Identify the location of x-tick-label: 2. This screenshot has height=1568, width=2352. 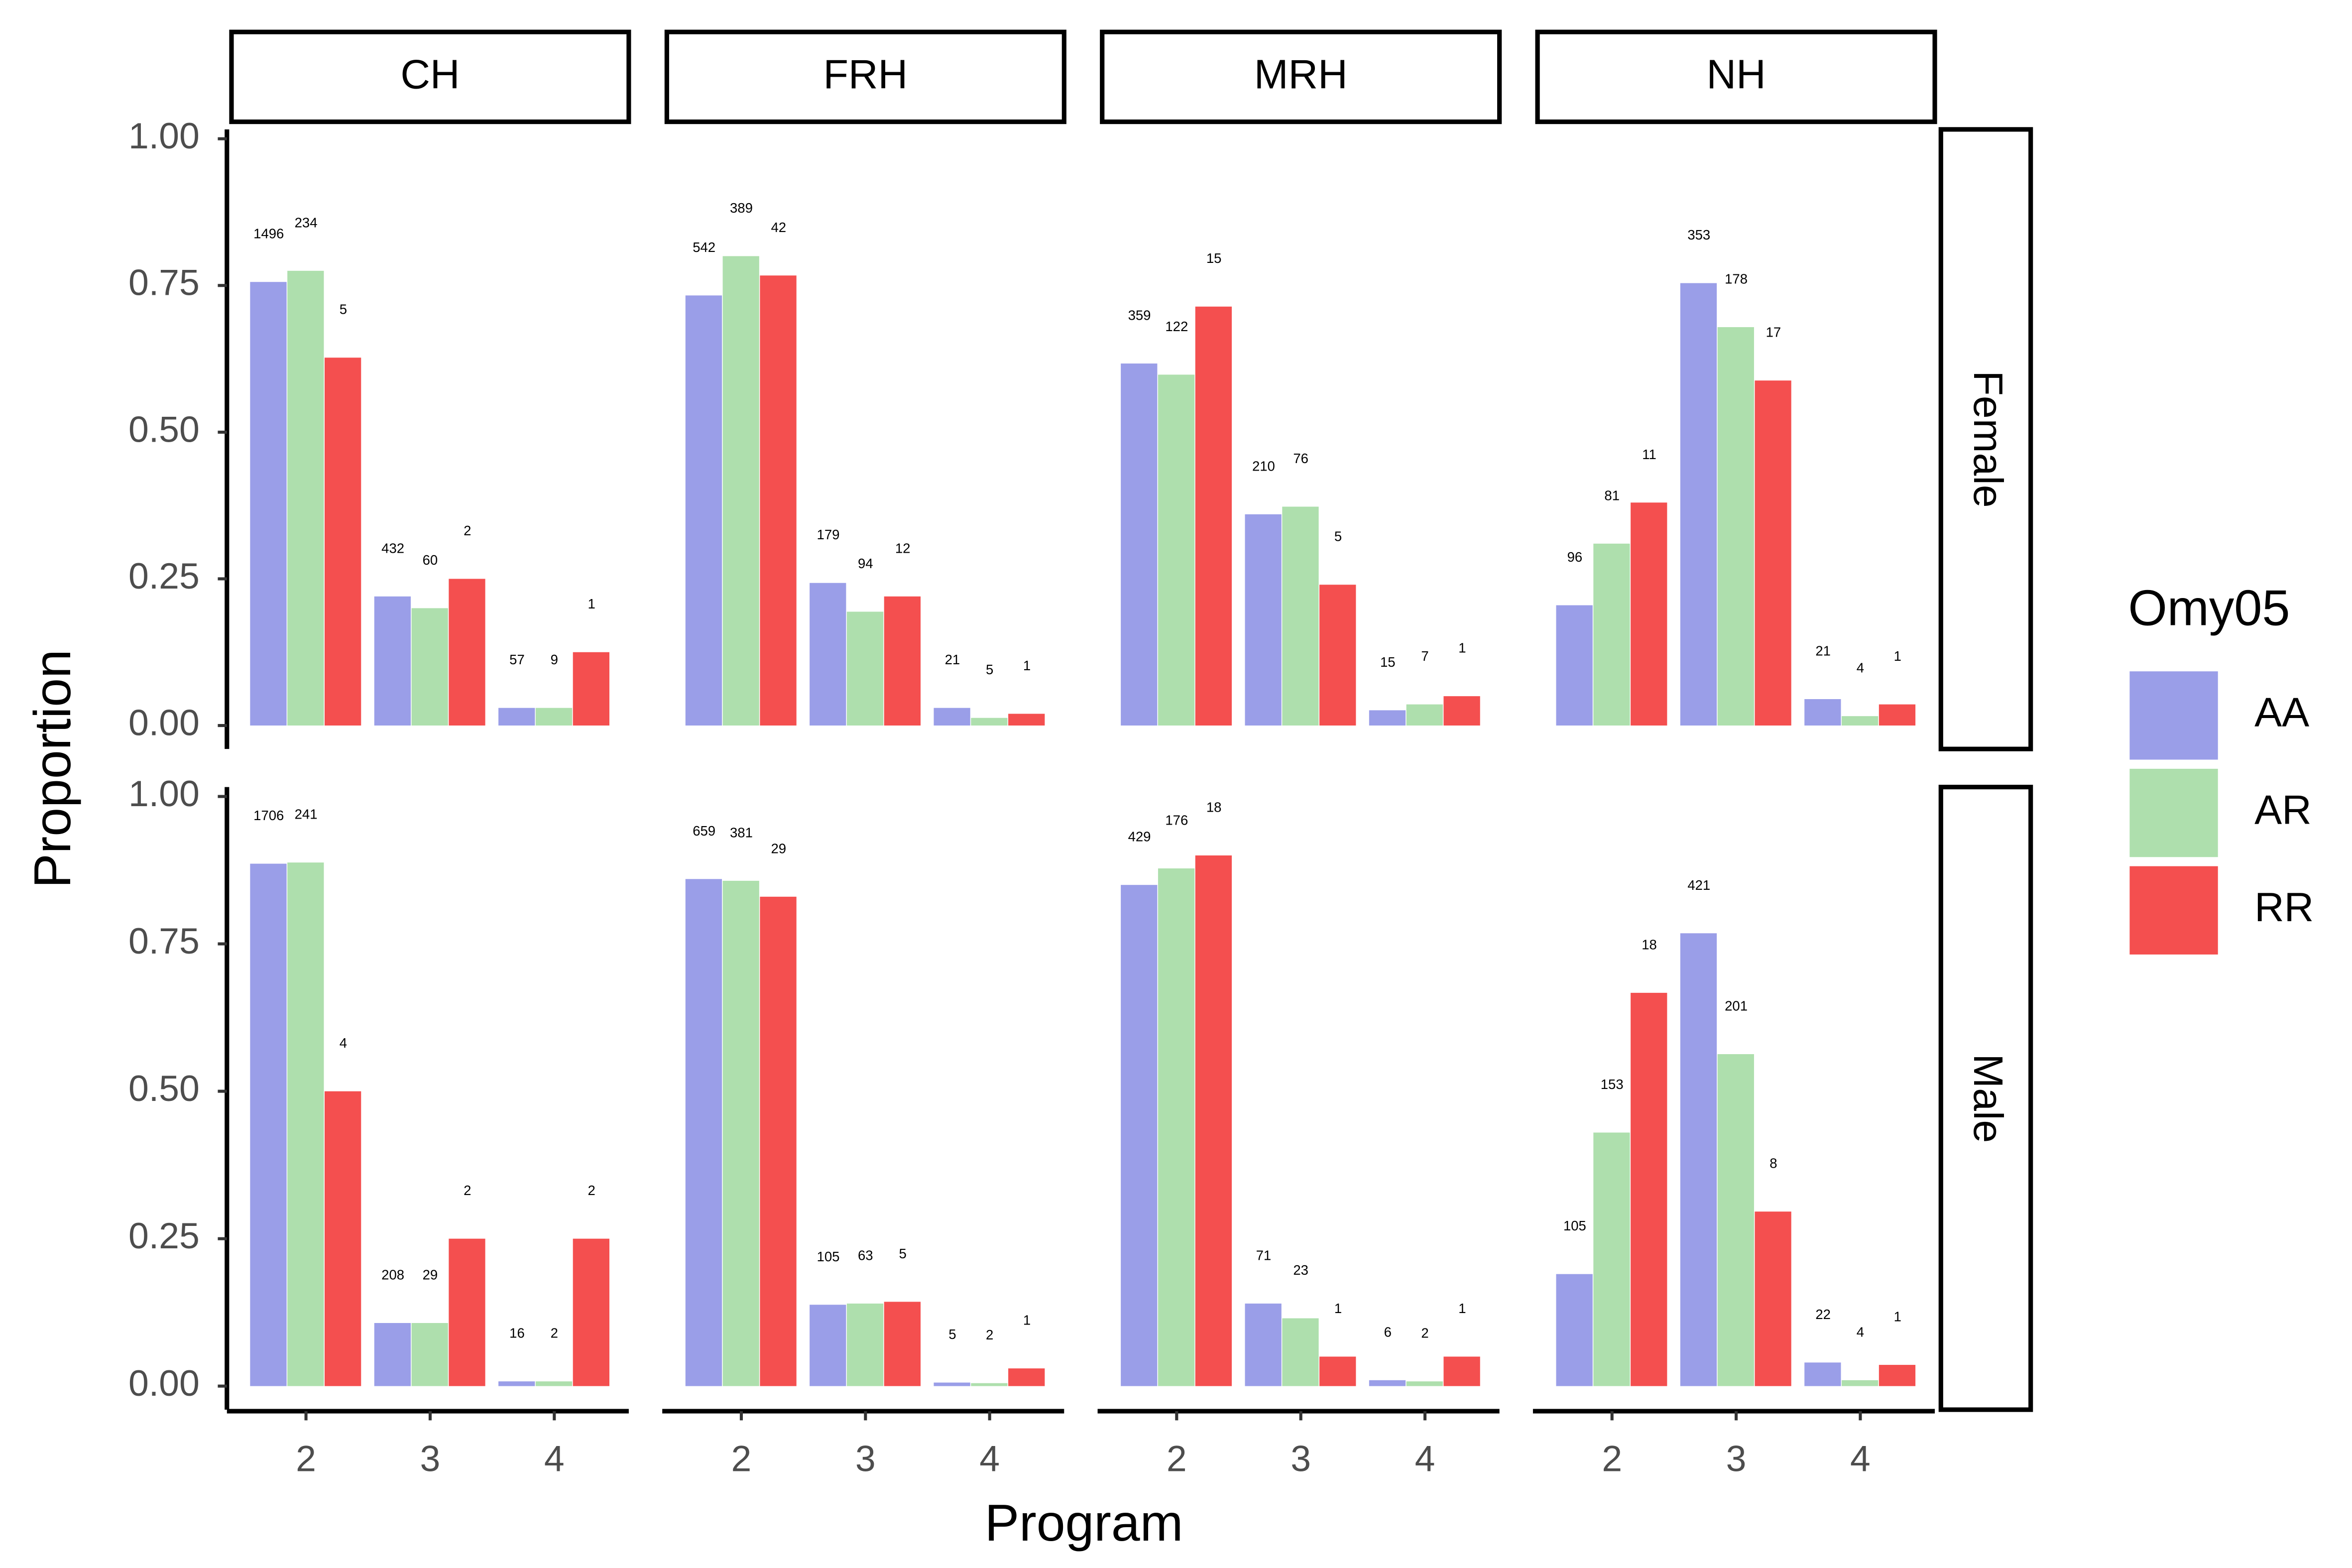
(1177, 1458).